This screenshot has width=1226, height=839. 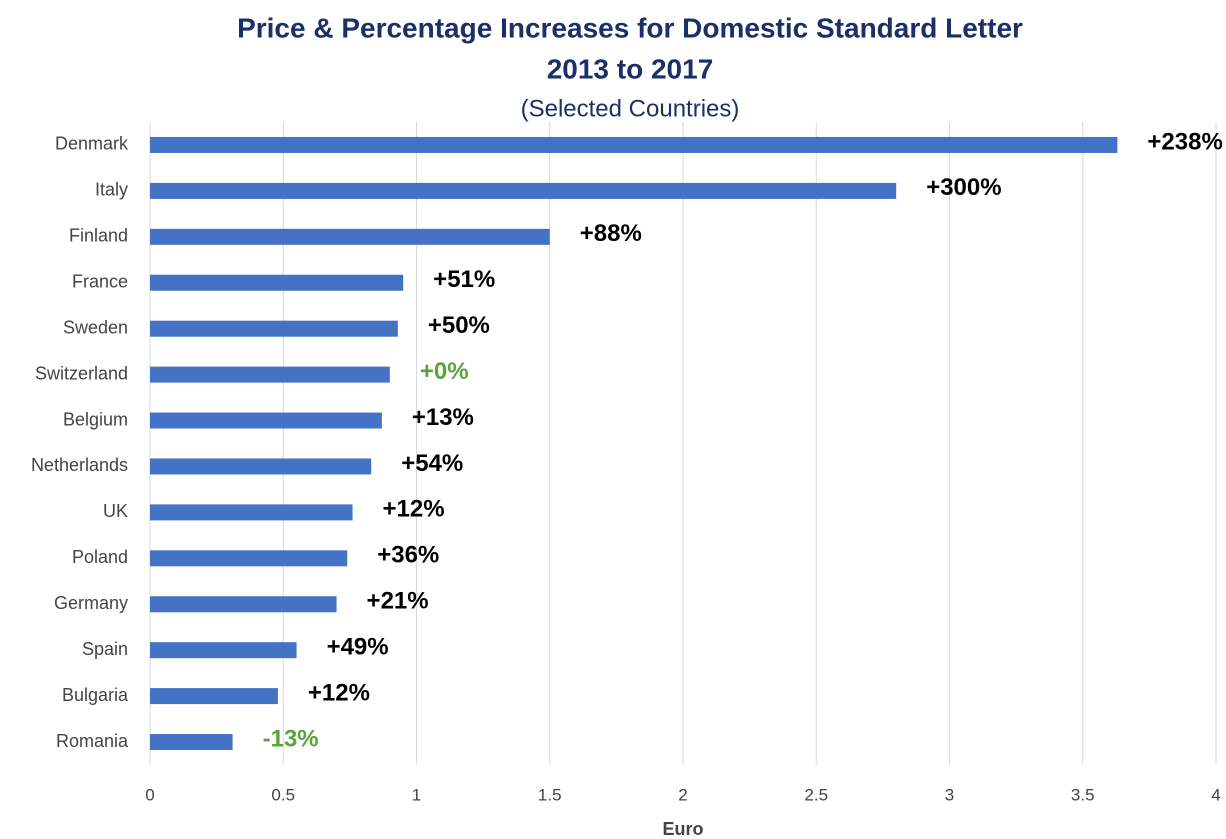 I want to click on y-tick-label: Germany, so click(x=91, y=603).